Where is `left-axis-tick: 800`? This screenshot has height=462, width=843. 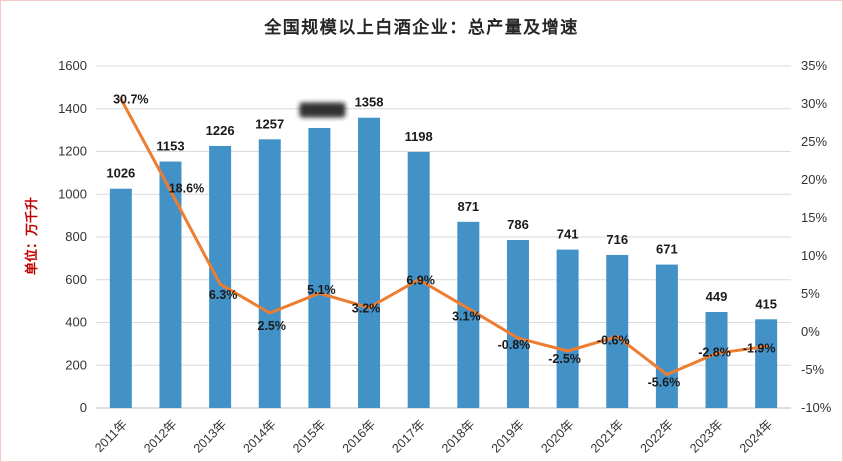
left-axis-tick: 800 is located at coordinates (76, 236).